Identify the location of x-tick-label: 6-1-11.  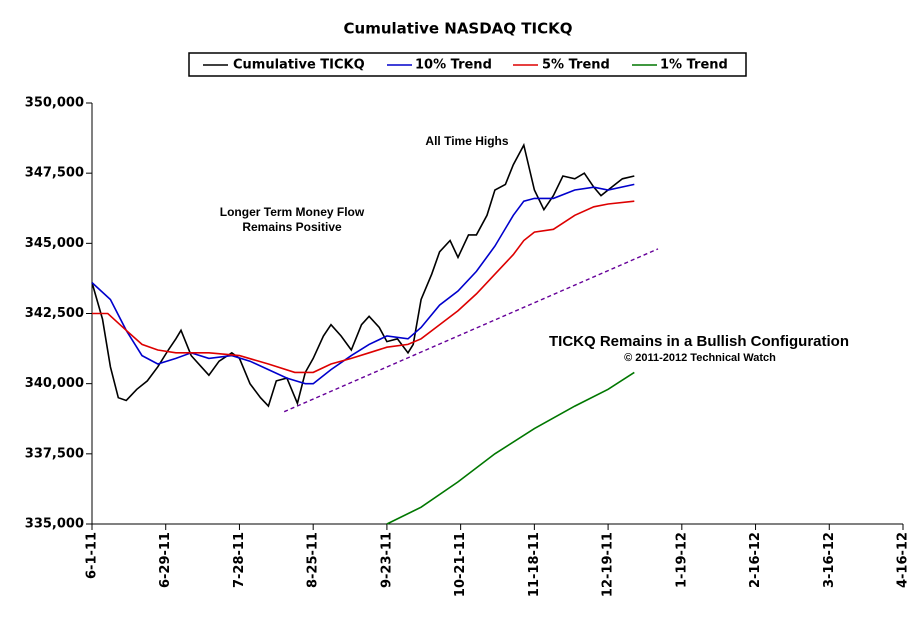
(92, 555).